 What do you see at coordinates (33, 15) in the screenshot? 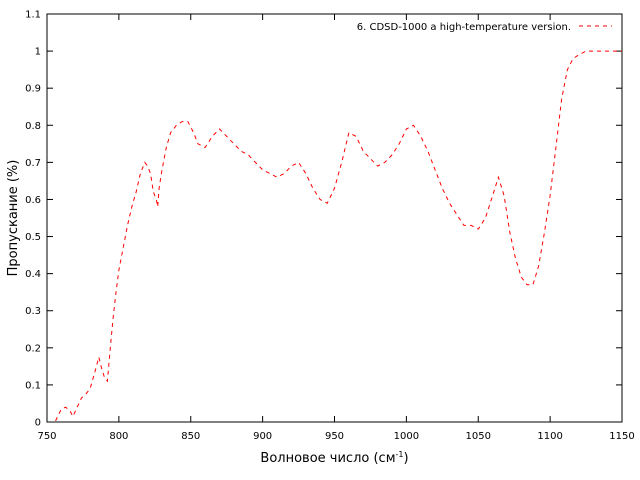
I see `y-tick-label: 1.1` at bounding box center [33, 15].